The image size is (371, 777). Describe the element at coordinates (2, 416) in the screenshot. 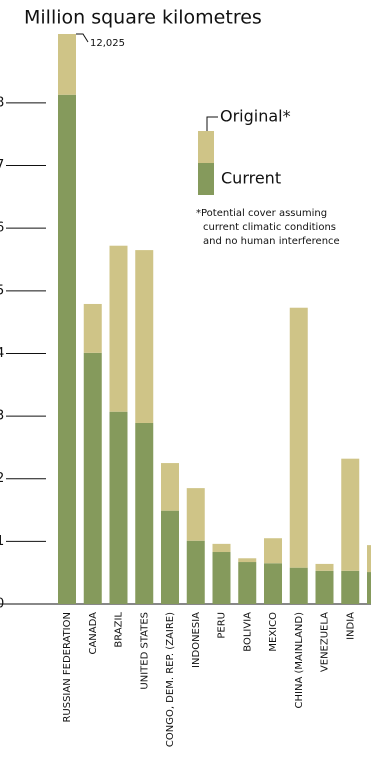

I see `y-tick-label: 3` at that location.